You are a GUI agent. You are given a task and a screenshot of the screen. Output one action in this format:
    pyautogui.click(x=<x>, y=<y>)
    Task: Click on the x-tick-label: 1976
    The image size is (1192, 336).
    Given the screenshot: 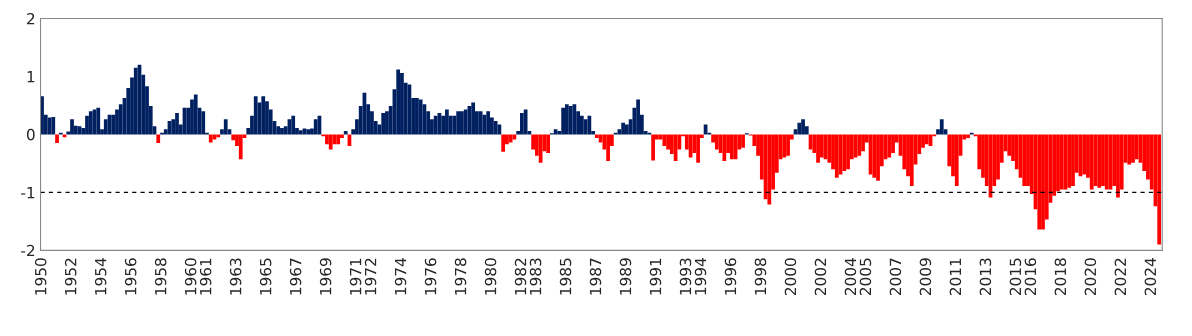 What is the action you would take?
    pyautogui.click(x=430, y=276)
    